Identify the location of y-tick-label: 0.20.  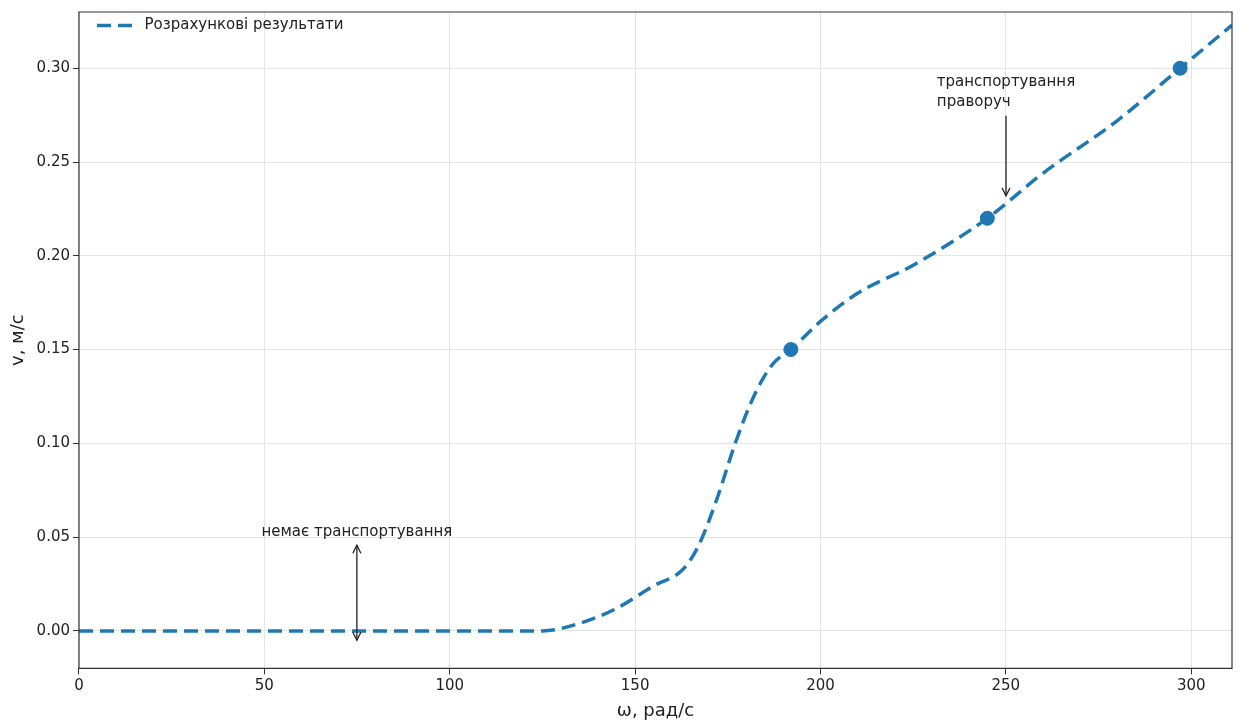
(53, 254).